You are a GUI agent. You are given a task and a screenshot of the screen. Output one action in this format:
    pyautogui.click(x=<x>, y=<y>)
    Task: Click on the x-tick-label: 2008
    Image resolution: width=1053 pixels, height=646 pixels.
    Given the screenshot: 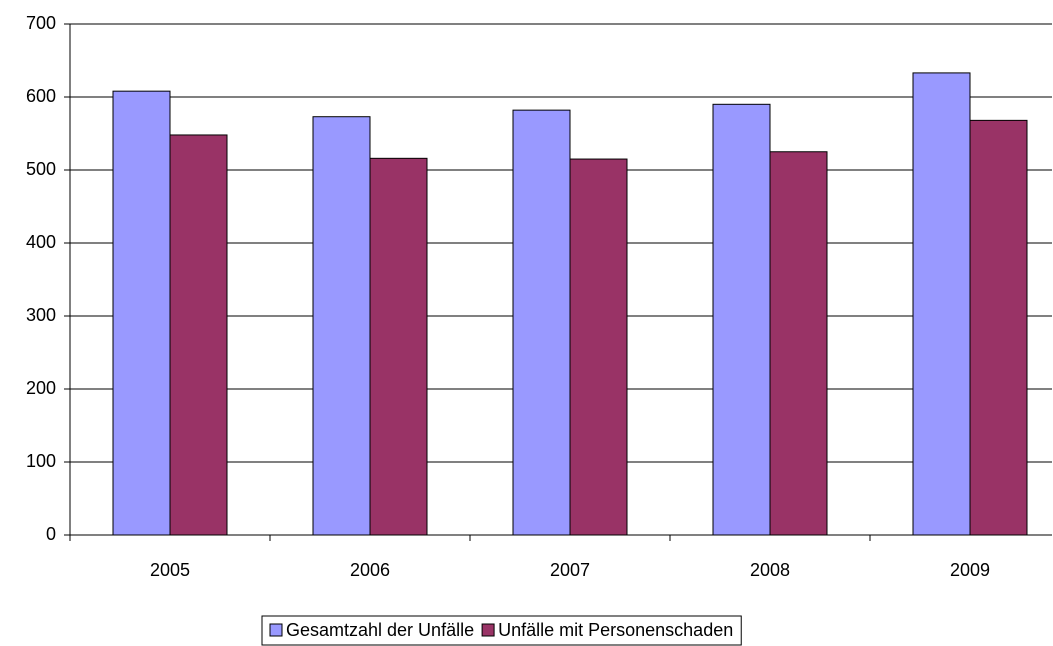 What is the action you would take?
    pyautogui.click(x=770, y=570)
    